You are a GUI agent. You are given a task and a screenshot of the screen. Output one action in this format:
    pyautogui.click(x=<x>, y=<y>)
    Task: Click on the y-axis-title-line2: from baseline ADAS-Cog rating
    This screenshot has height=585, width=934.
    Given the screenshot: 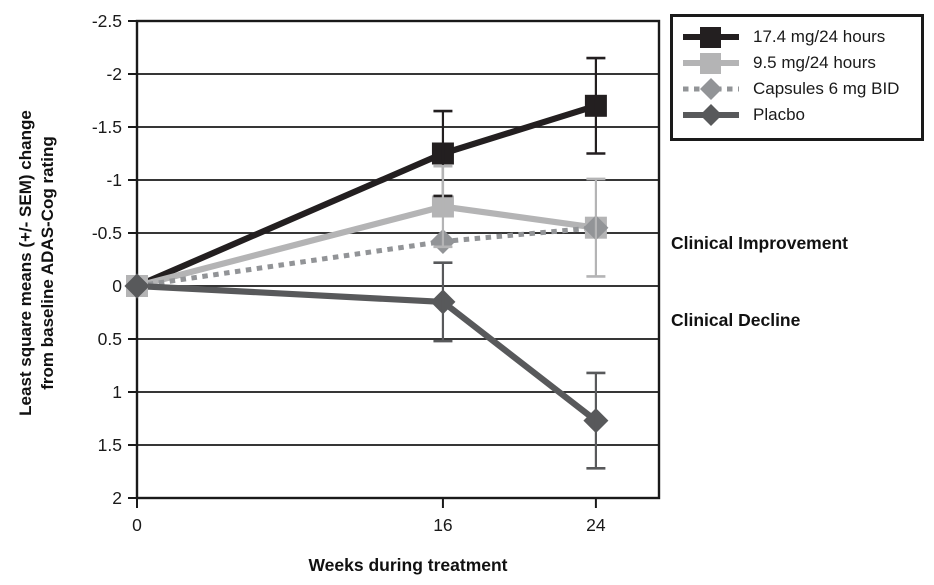 What is the action you would take?
    pyautogui.click(x=47, y=263)
    